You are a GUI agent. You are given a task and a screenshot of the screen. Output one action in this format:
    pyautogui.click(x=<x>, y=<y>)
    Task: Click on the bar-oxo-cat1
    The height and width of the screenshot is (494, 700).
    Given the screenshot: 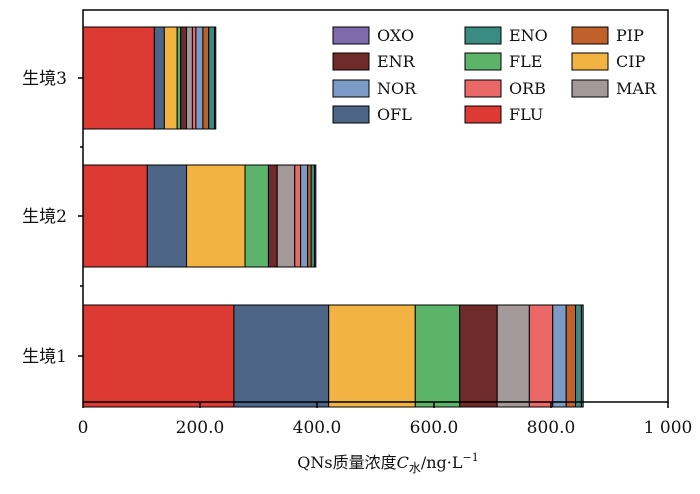 What is the action you would take?
    pyautogui.click(x=582, y=356)
    